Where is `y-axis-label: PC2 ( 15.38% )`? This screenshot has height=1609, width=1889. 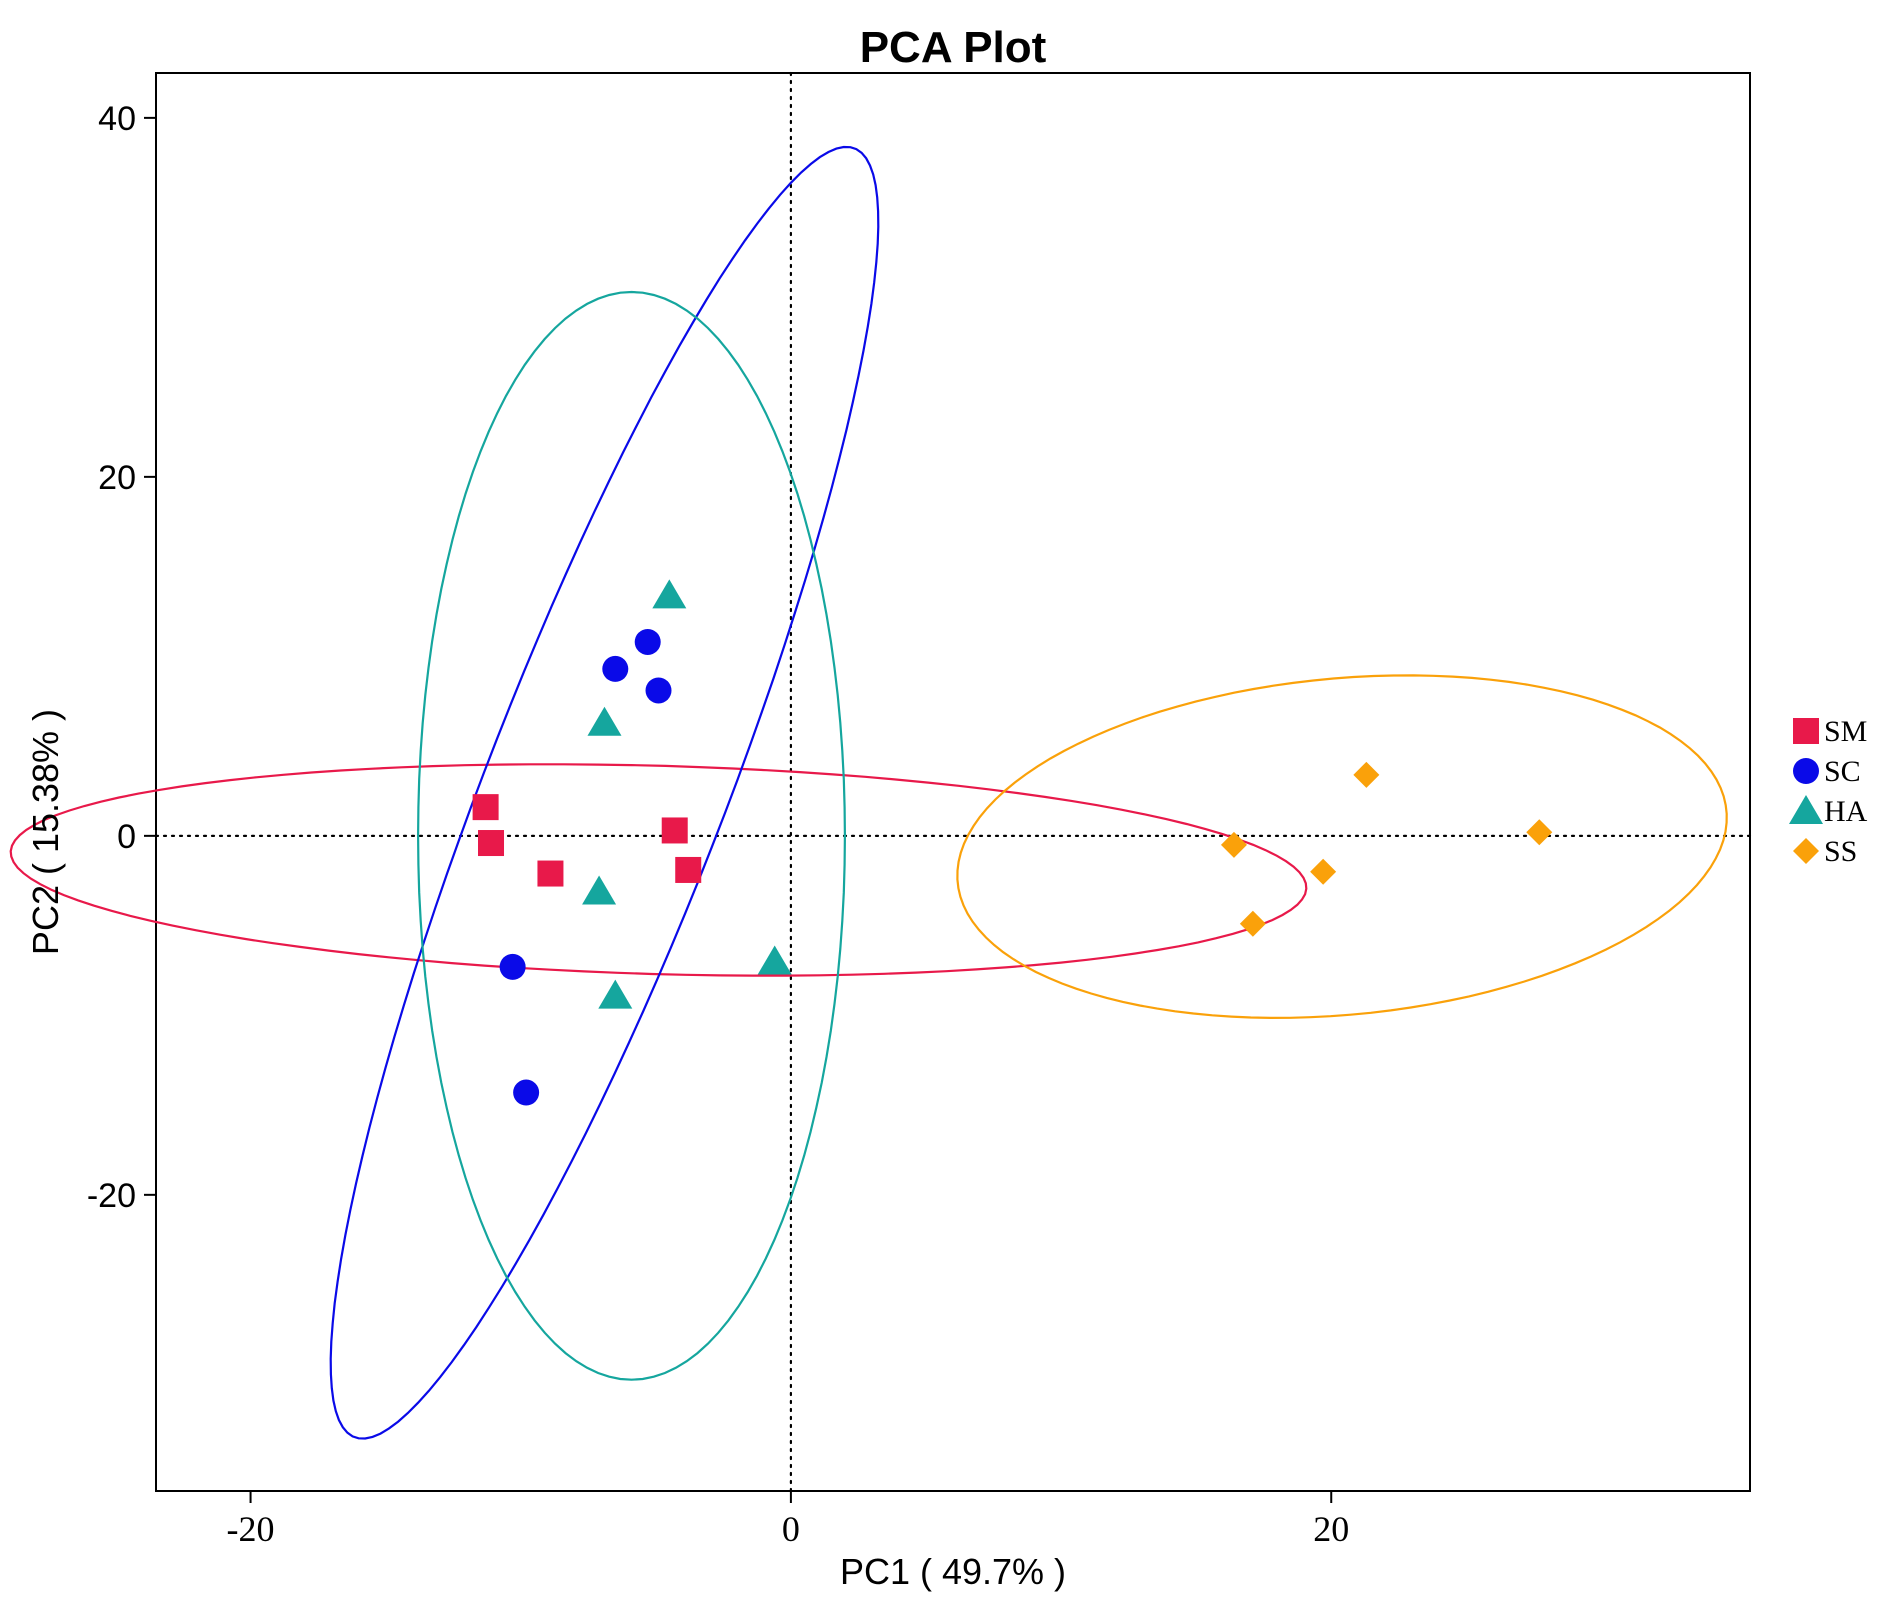 y-axis-label: PC2 ( 15.38% ) is located at coordinates (45, 832).